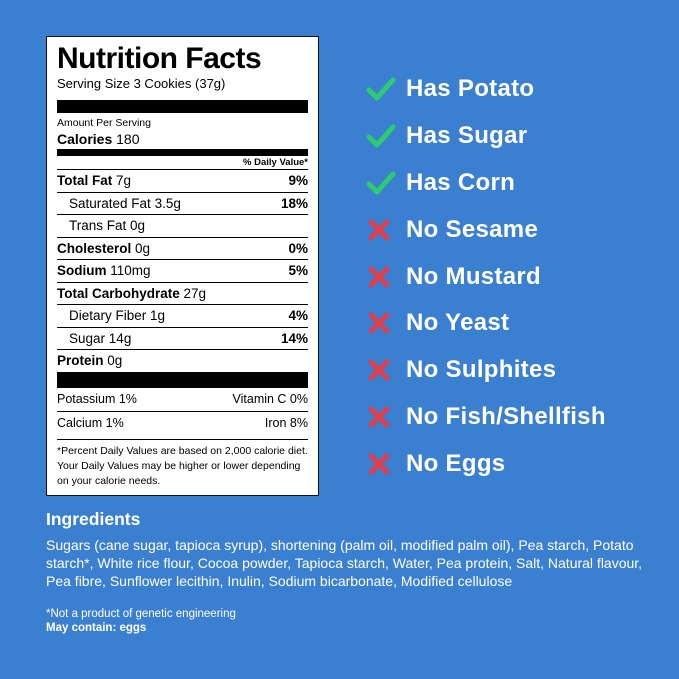 The width and height of the screenshot is (679, 679). What do you see at coordinates (141, 83) in the screenshot?
I see `serving-size: Serving Size 3 Cookies (37g)` at bounding box center [141, 83].